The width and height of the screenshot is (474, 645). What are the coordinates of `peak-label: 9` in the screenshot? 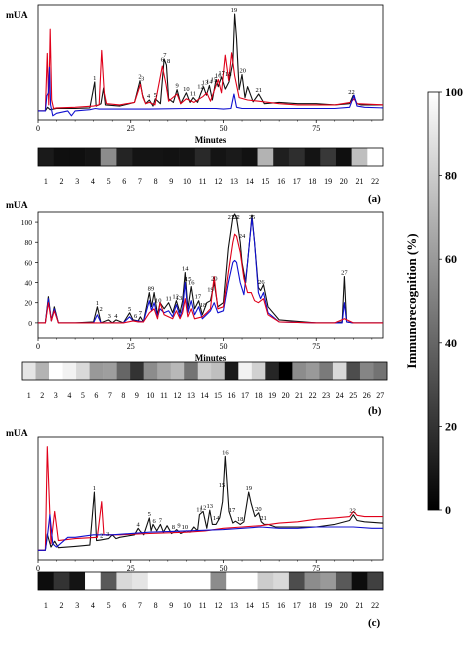 It's located at (176, 86).